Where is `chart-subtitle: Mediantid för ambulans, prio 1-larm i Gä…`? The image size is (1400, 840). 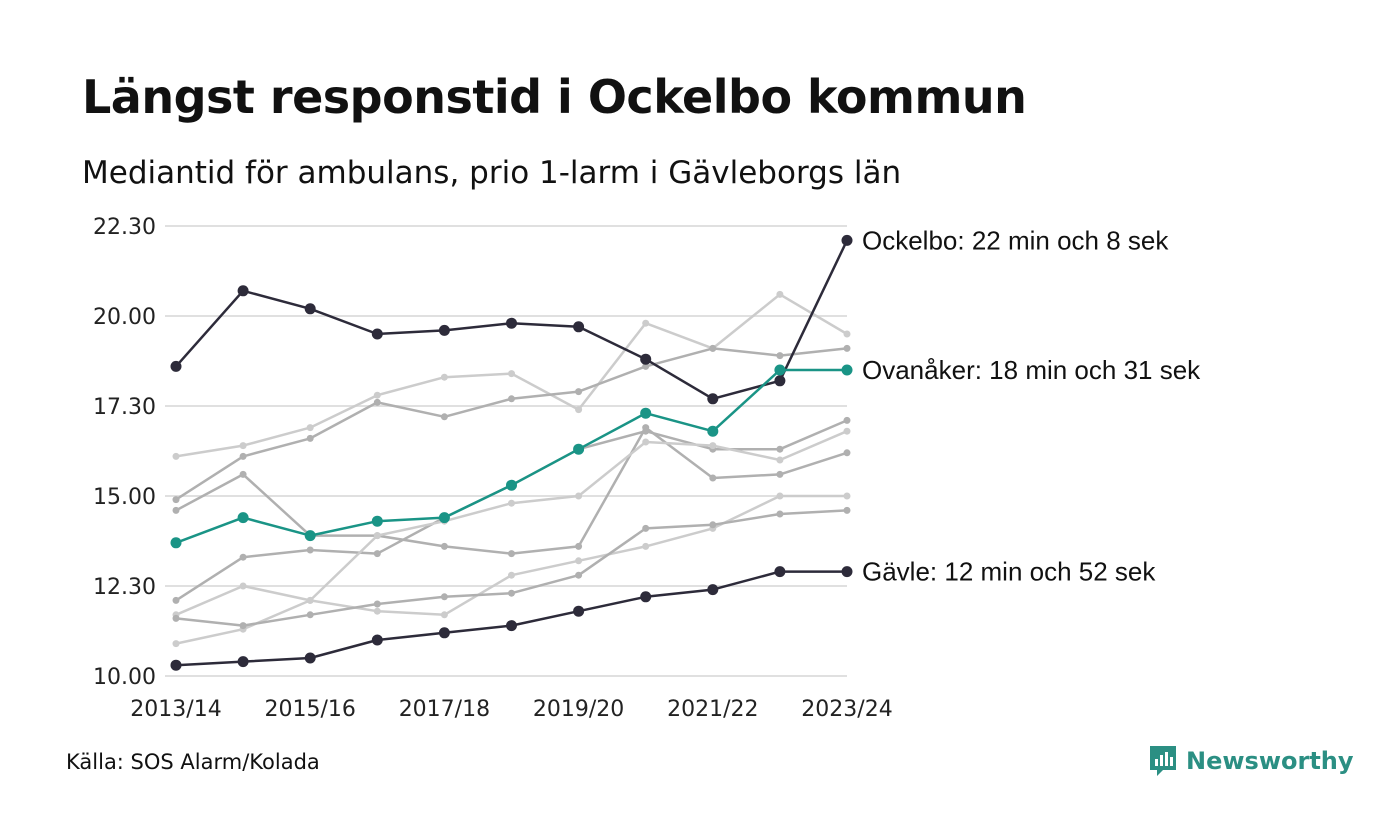 chart-subtitle: Mediantid för ambulans, prio 1-larm i Gä… is located at coordinates (492, 173).